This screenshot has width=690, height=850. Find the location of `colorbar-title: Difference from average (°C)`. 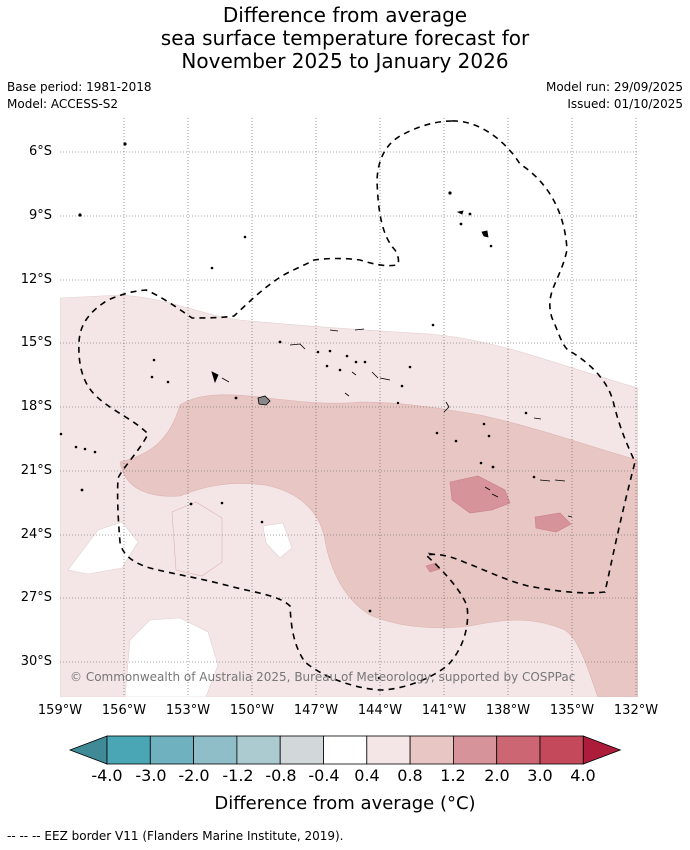

colorbar-title: Difference from average (°C) is located at coordinates (345, 803).